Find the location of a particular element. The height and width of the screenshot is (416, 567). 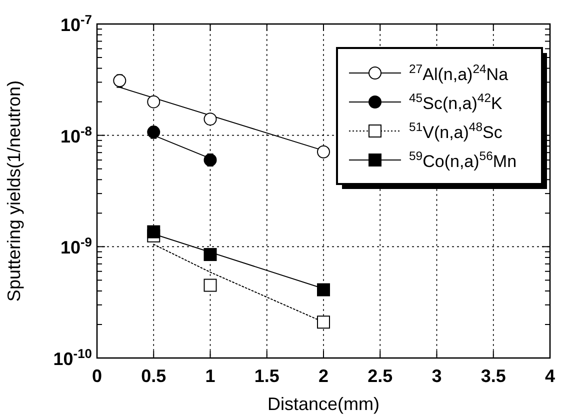

x-axis-title: Distance(mm) is located at coordinates (323, 404).